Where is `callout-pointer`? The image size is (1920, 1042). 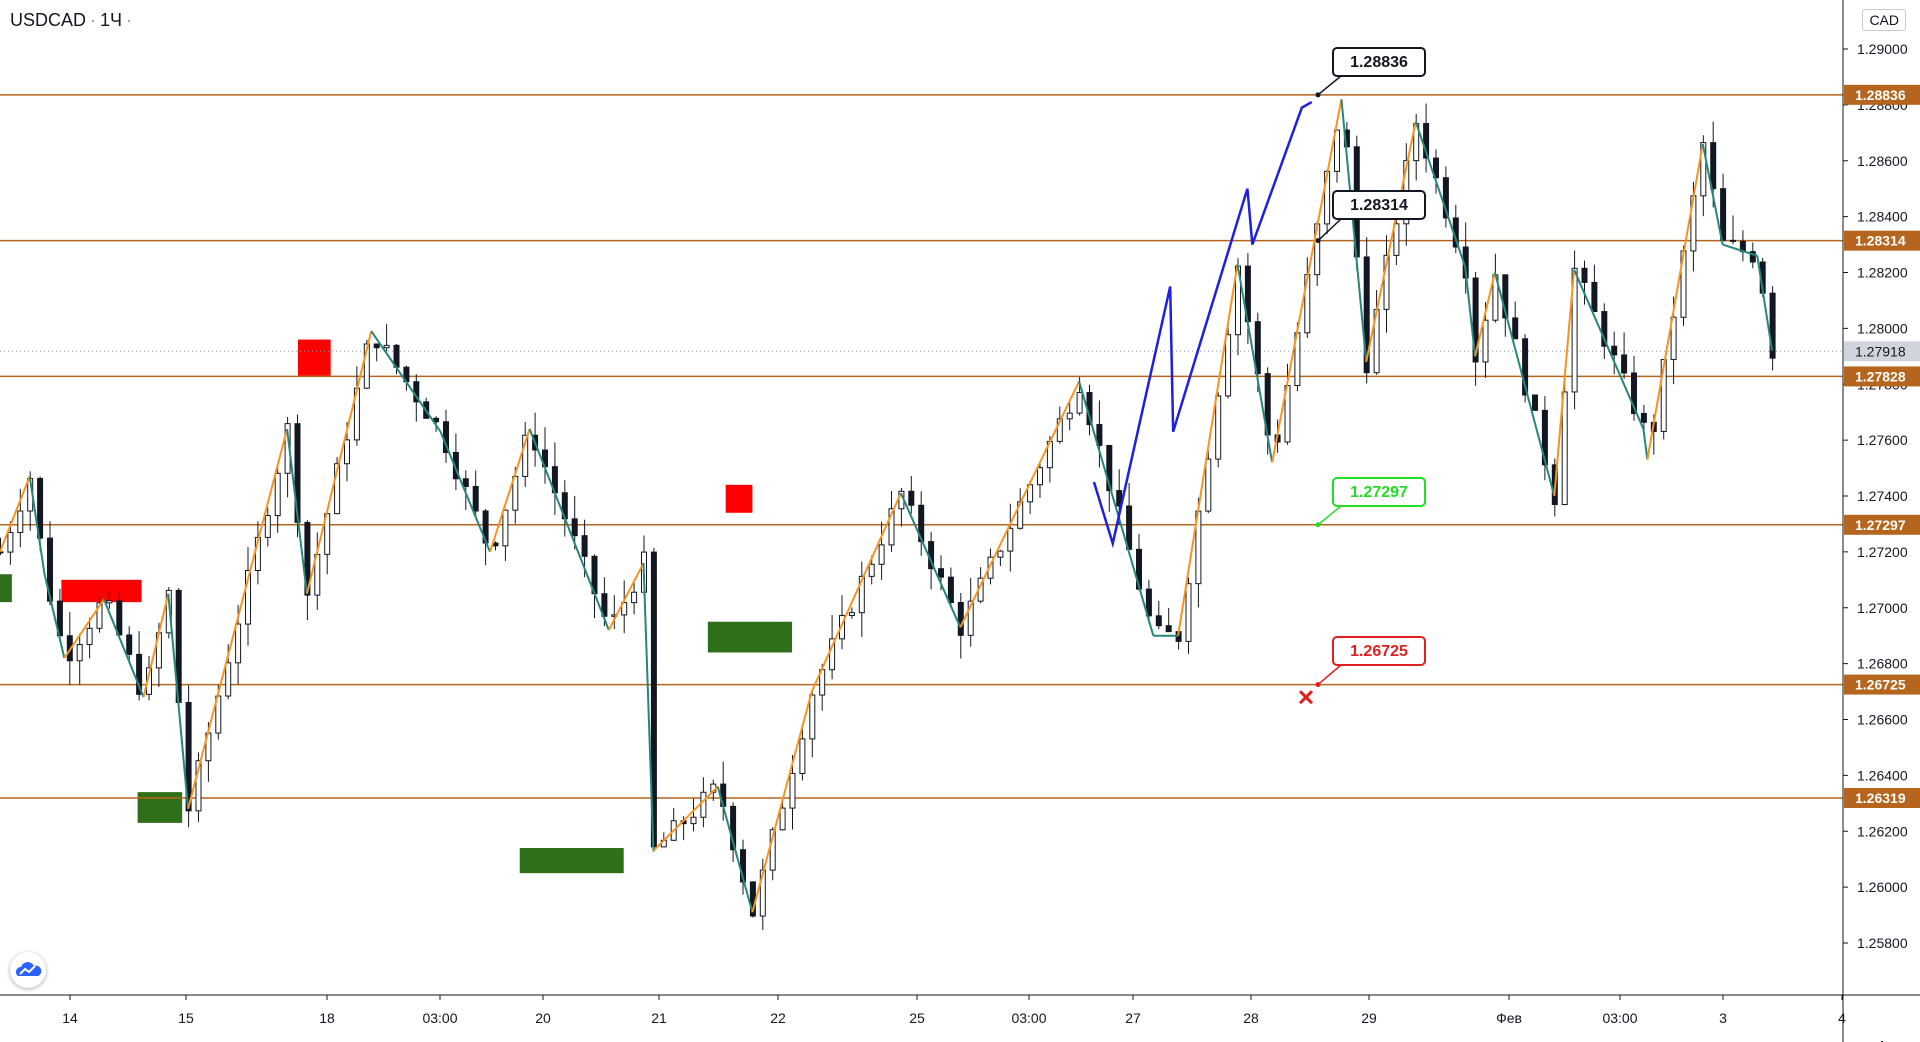
callout-pointer is located at coordinates (1329, 230).